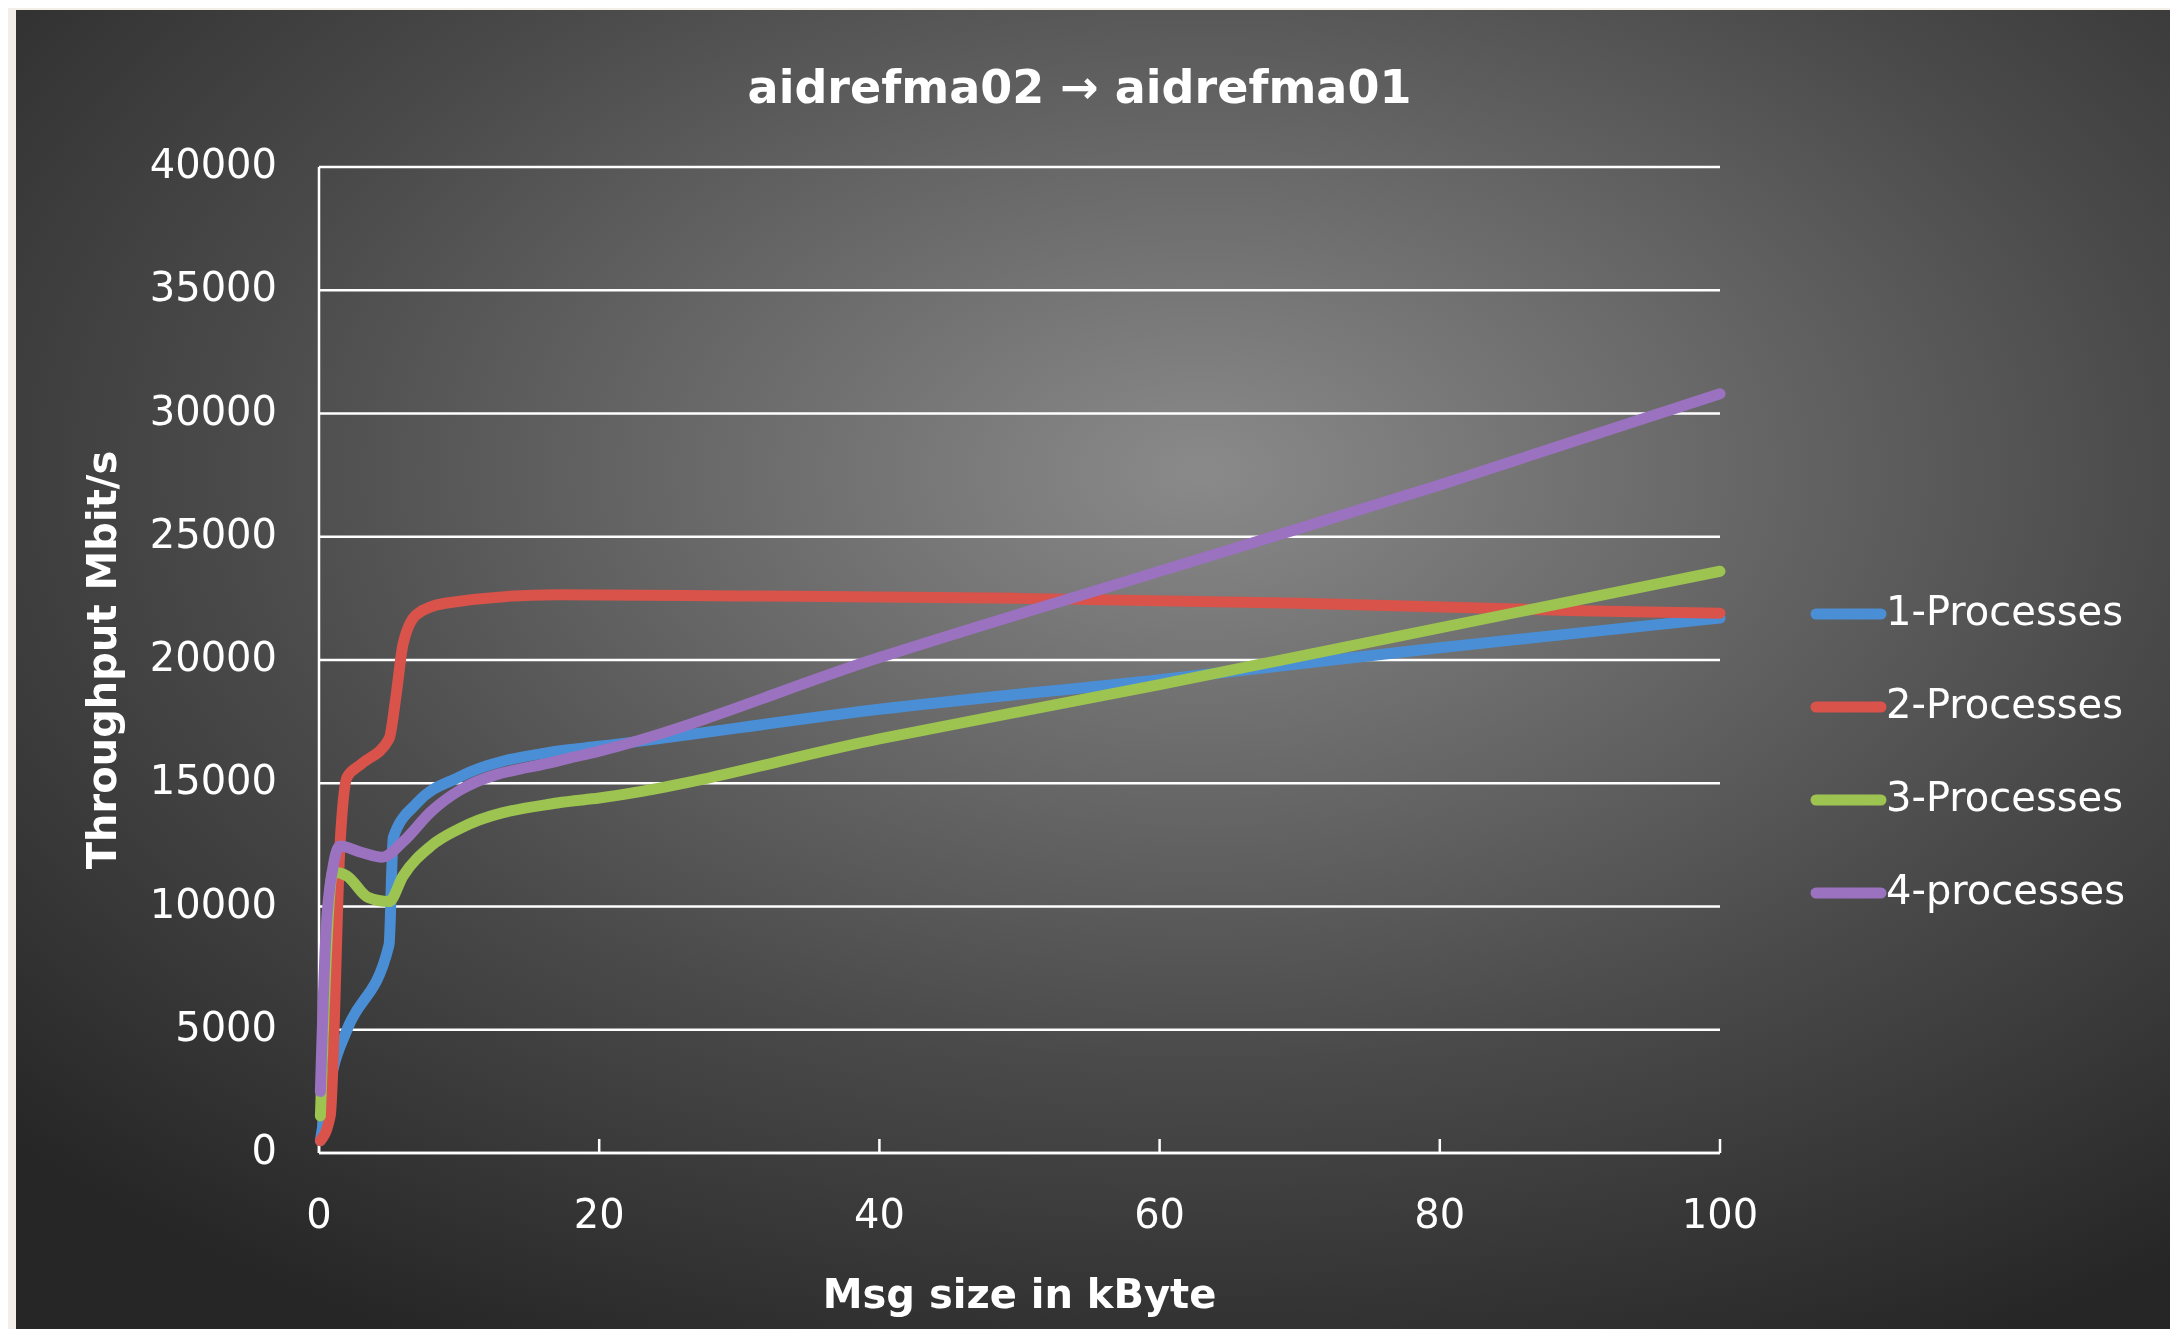 The height and width of the screenshot is (1337, 2178). What do you see at coordinates (2006, 890) in the screenshot?
I see `legend-label: 4-processes` at bounding box center [2006, 890].